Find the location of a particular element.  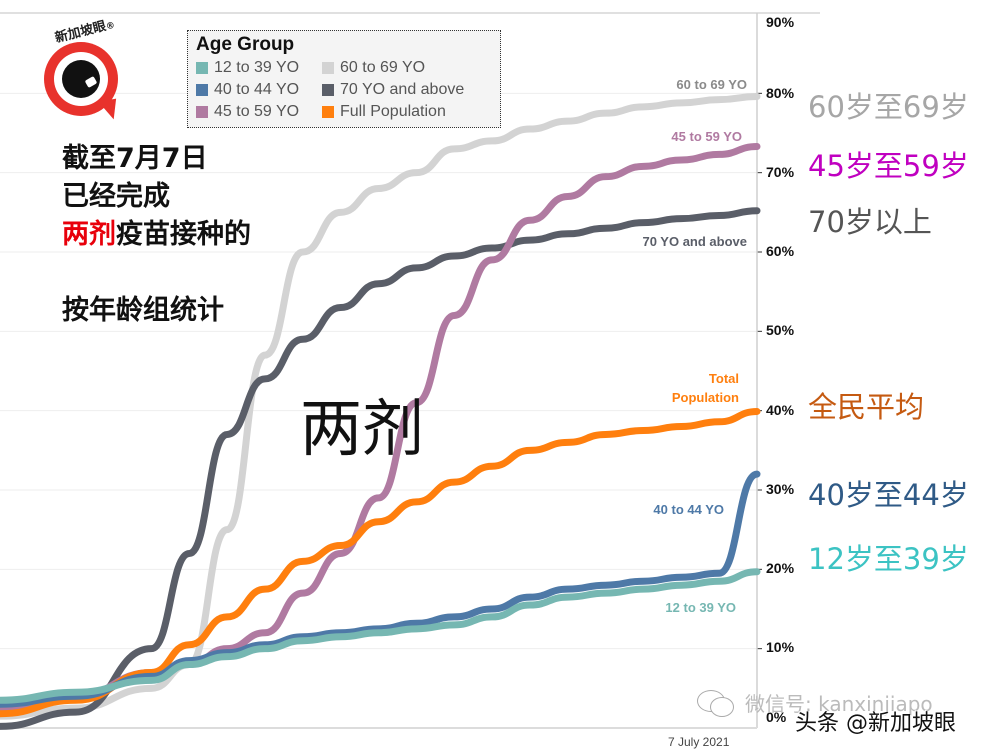

label-12-39: 12 to 39 YO is located at coordinates (700, 607).